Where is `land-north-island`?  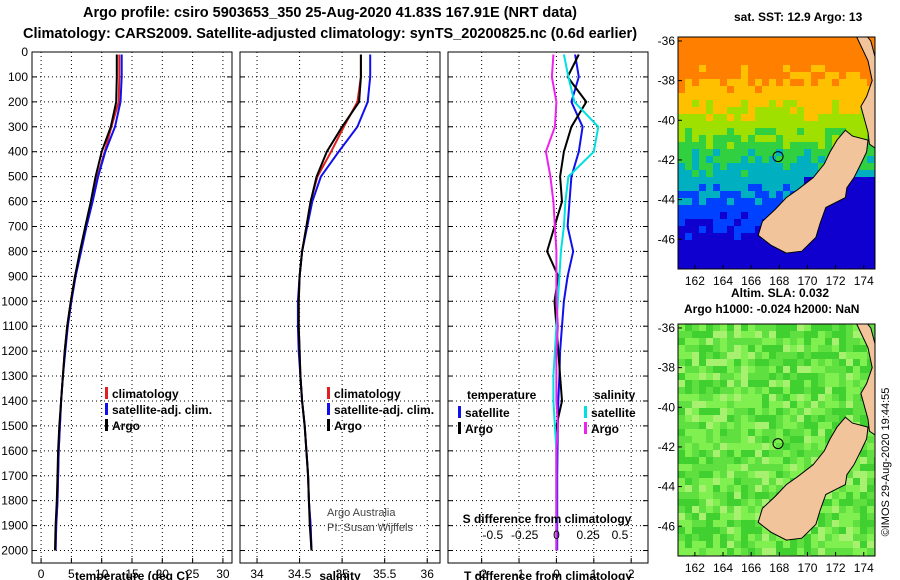 land-north-island is located at coordinates (865, 93).